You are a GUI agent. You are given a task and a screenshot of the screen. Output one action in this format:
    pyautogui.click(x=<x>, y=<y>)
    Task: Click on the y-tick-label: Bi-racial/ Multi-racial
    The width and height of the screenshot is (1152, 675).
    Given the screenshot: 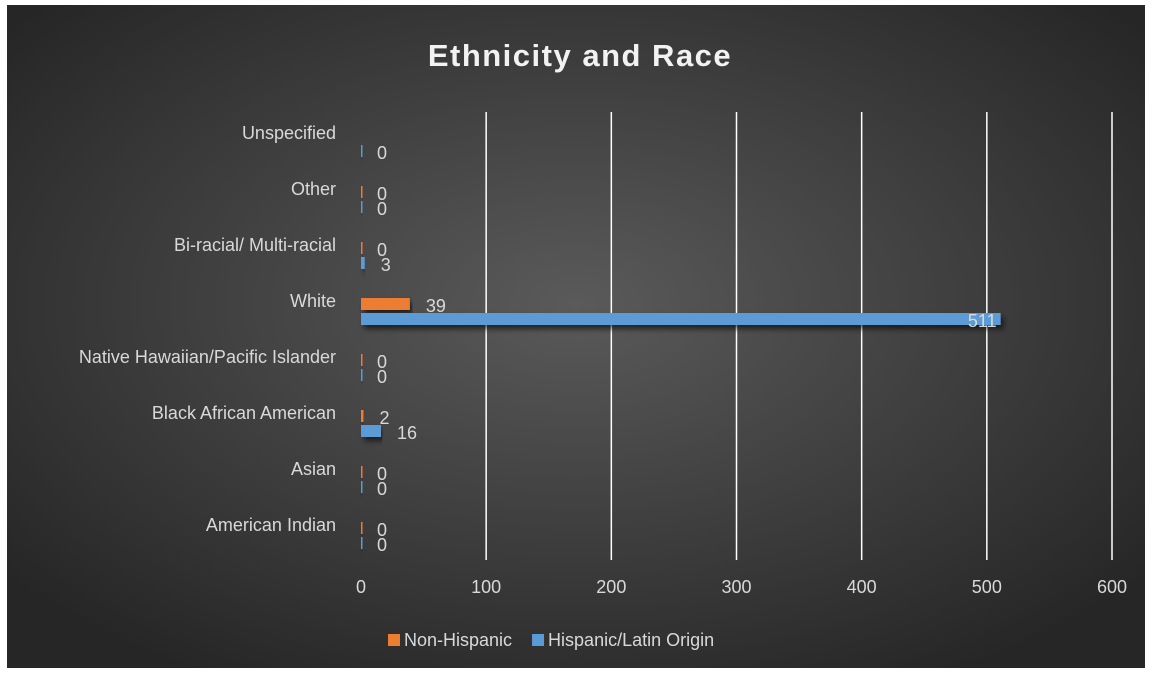 What is the action you would take?
    pyautogui.click(x=255, y=245)
    